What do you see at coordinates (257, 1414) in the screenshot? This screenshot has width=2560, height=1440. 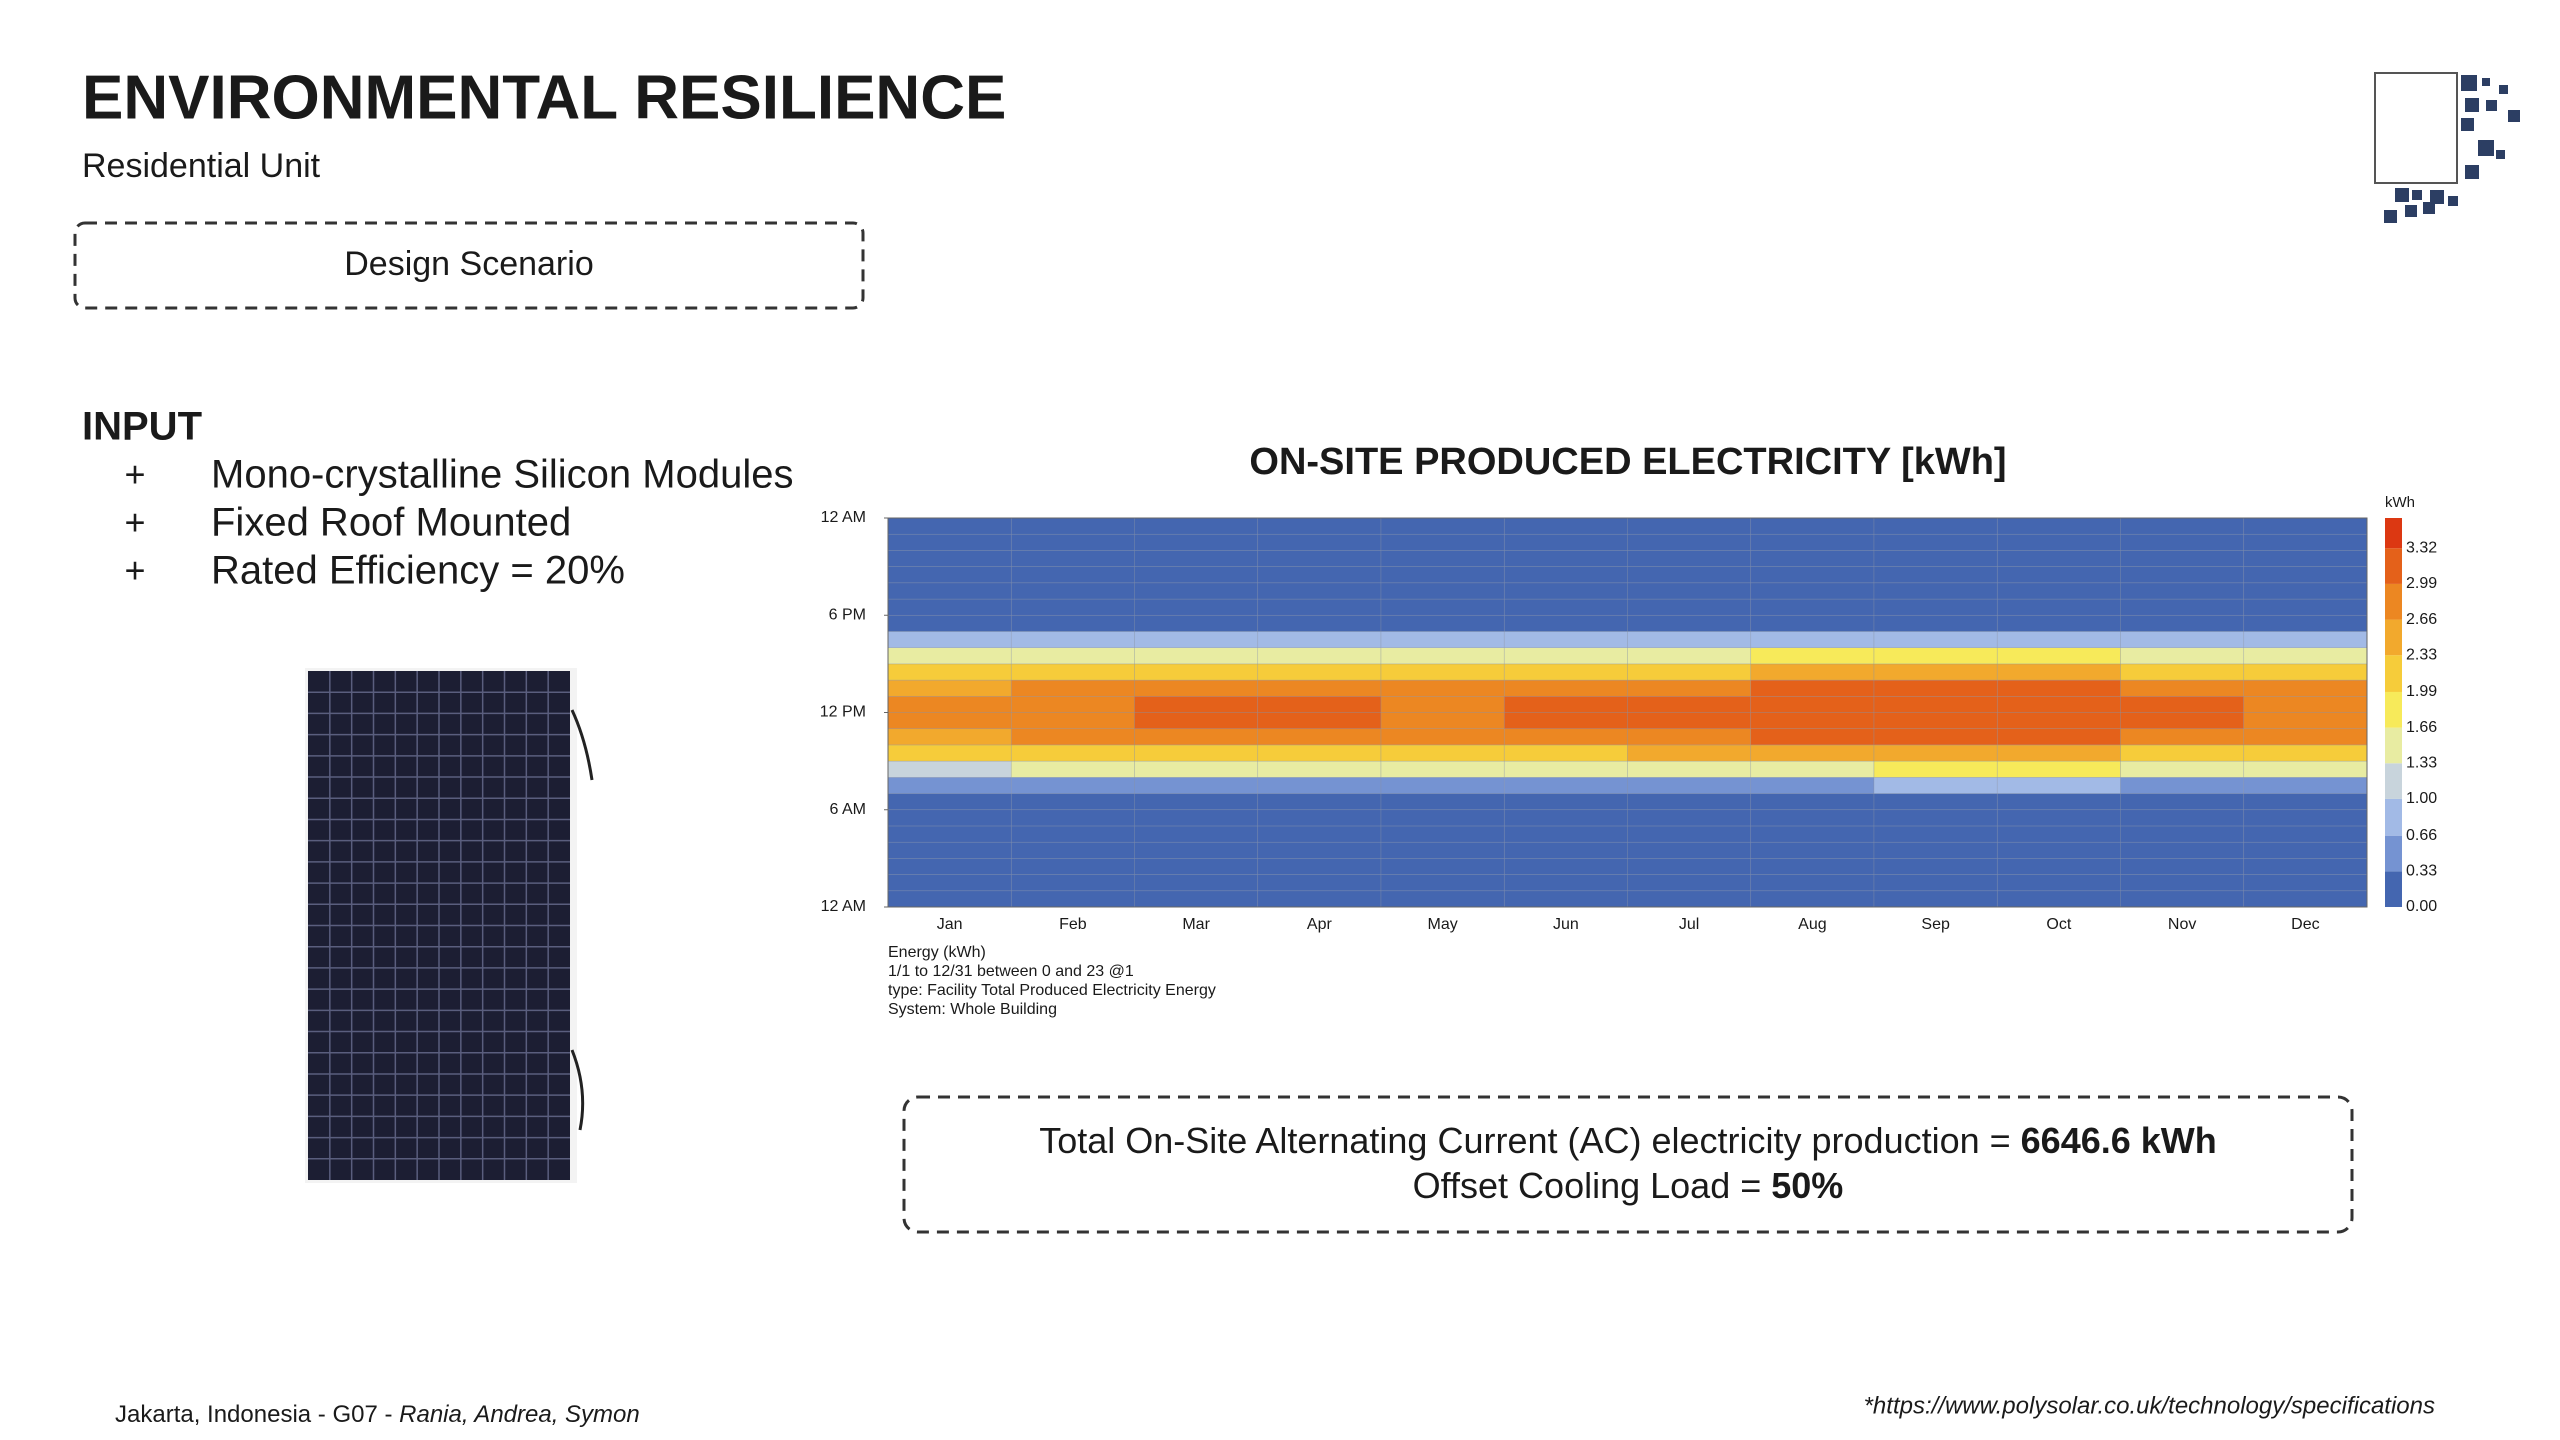 I see `footer-location: Jakarta, Indonesia - G07 -` at bounding box center [257, 1414].